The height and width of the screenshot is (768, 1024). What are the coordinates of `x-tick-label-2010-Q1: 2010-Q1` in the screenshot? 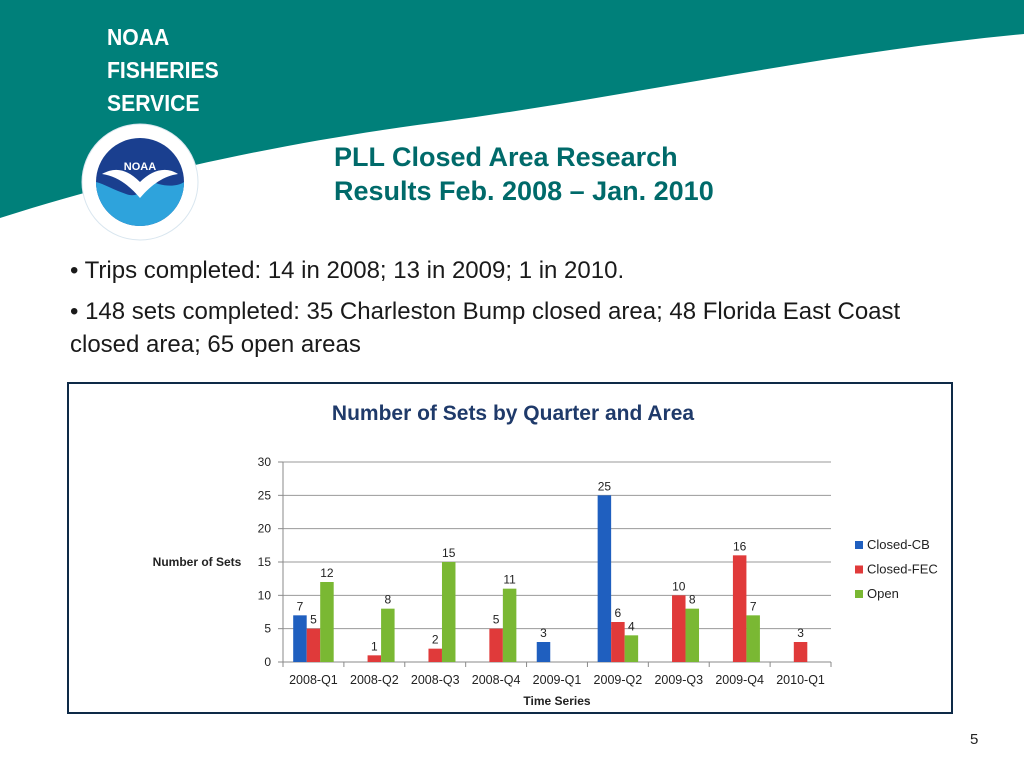 It's located at (800, 680).